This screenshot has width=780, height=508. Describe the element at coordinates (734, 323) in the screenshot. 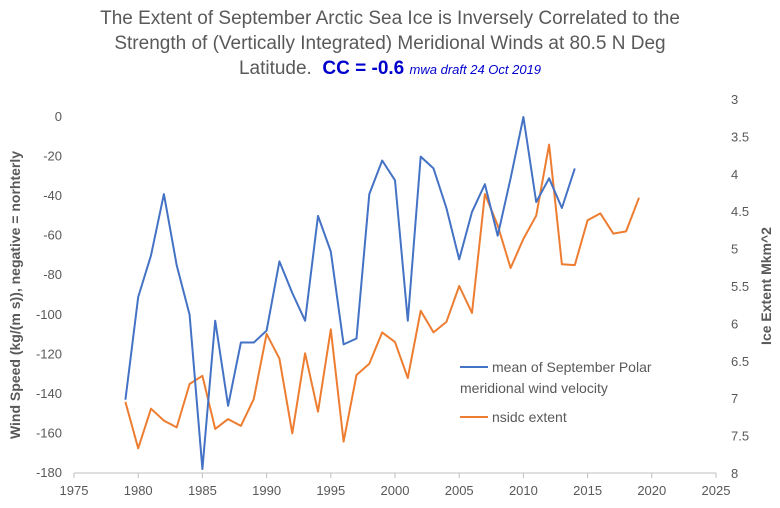

I see `y2-tick-label: 6` at that location.